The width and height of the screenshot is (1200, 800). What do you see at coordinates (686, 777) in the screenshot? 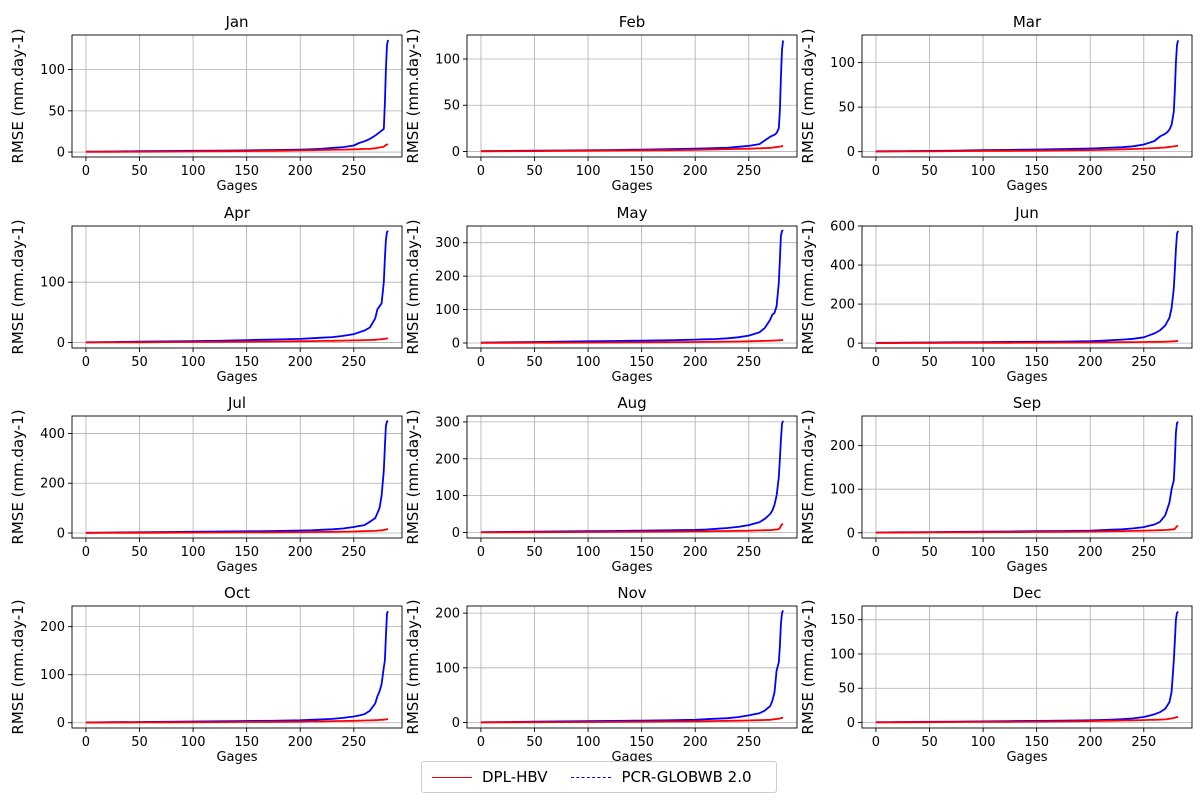
I see `legend-label-pcr-globwb: PCR-GLOBWB 2.0` at bounding box center [686, 777].